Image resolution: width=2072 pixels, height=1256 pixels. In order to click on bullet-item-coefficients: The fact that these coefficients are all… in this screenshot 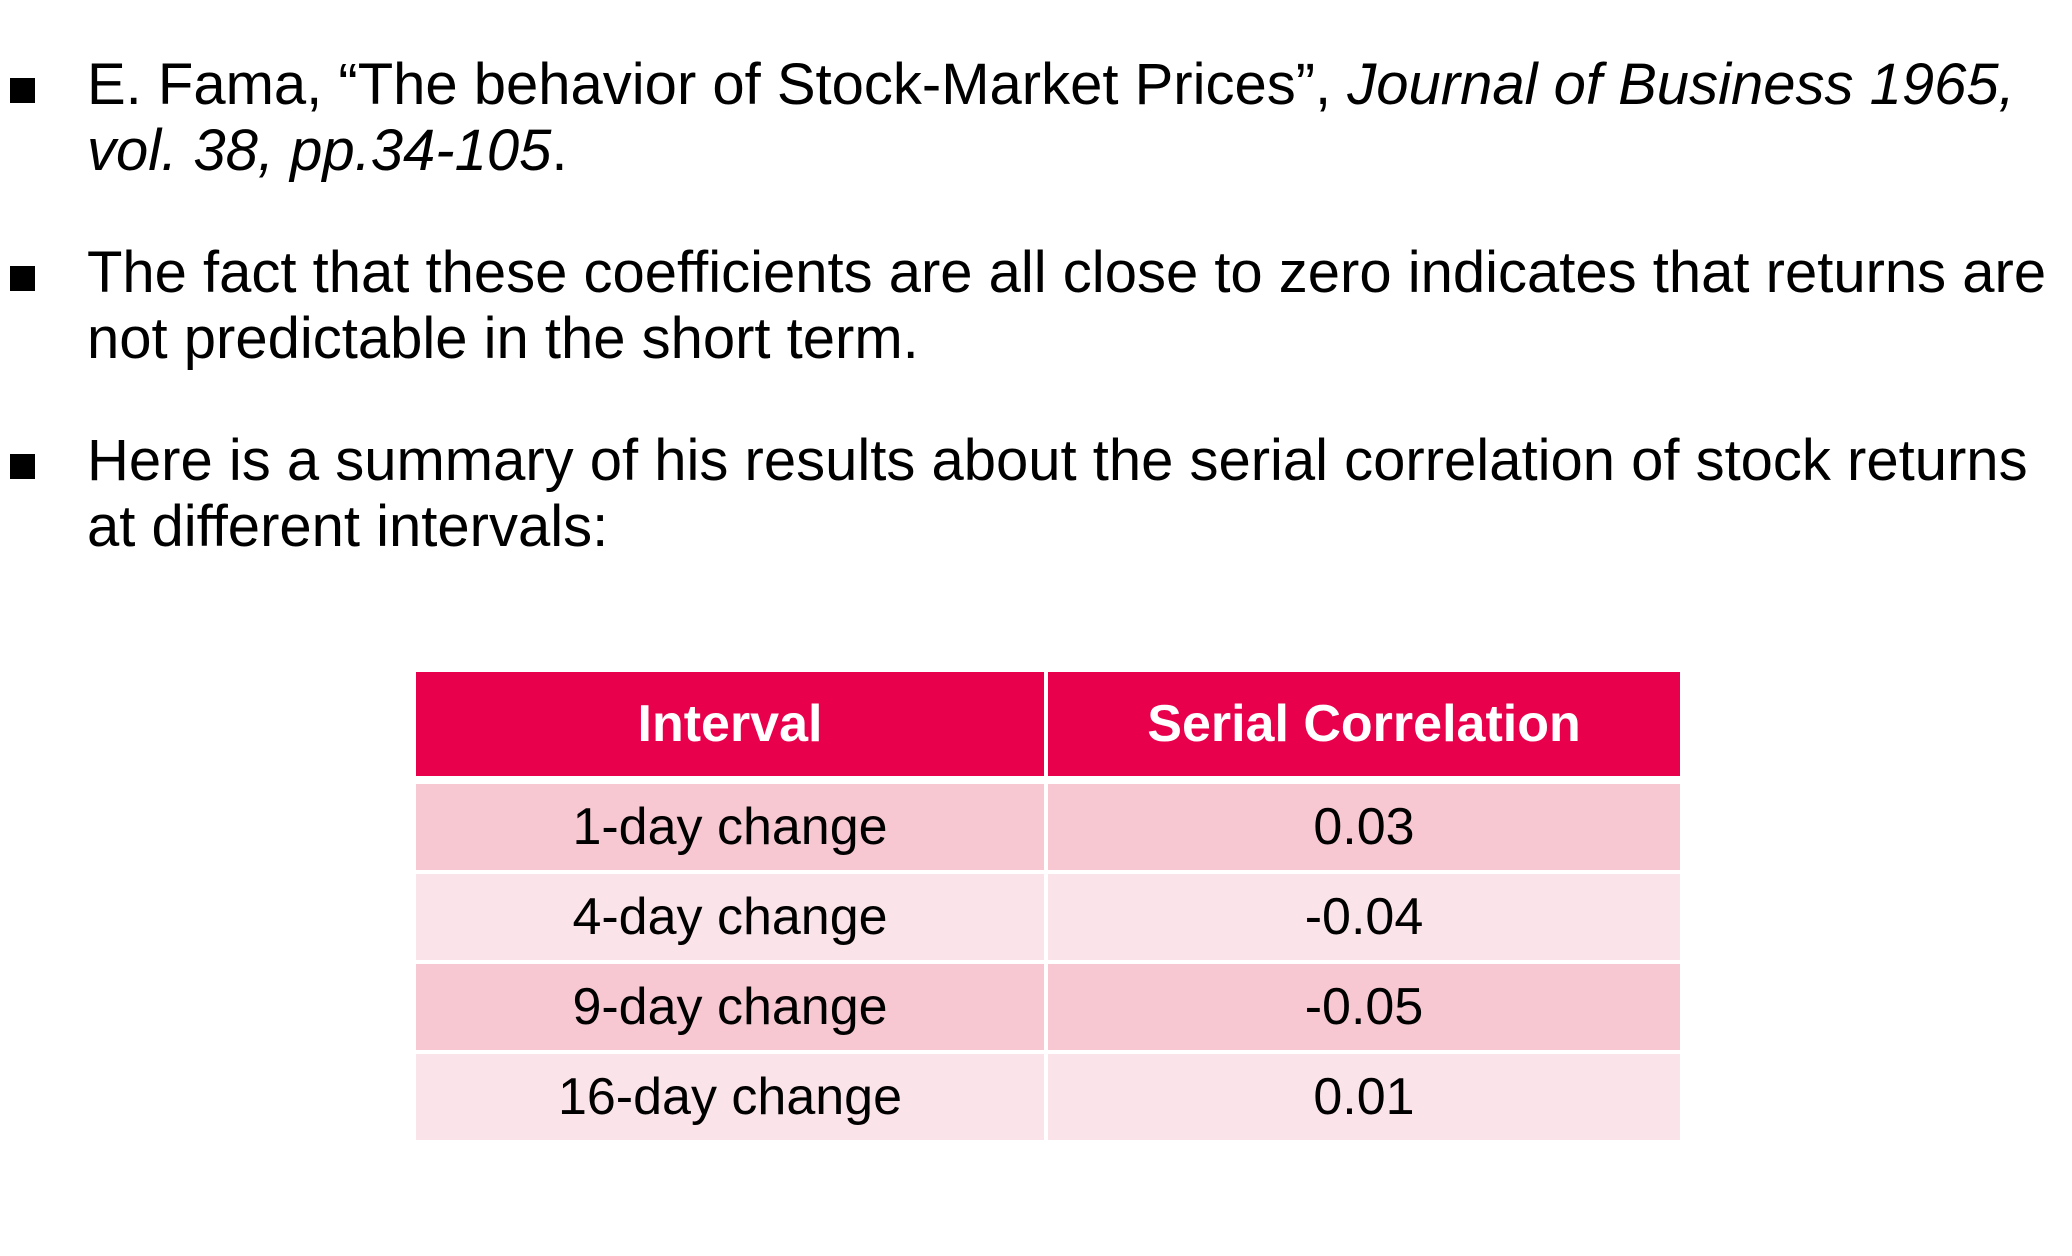, I will do `click(1036, 306)`.